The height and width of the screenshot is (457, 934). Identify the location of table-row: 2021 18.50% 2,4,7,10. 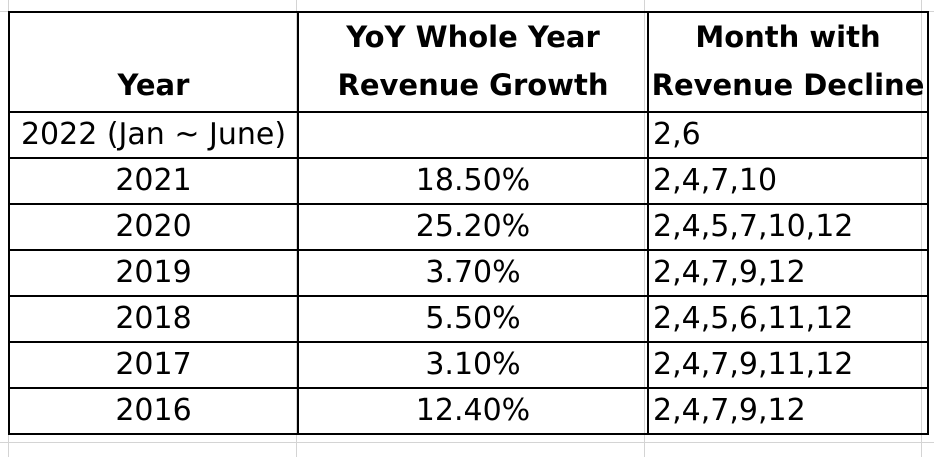
(468, 181).